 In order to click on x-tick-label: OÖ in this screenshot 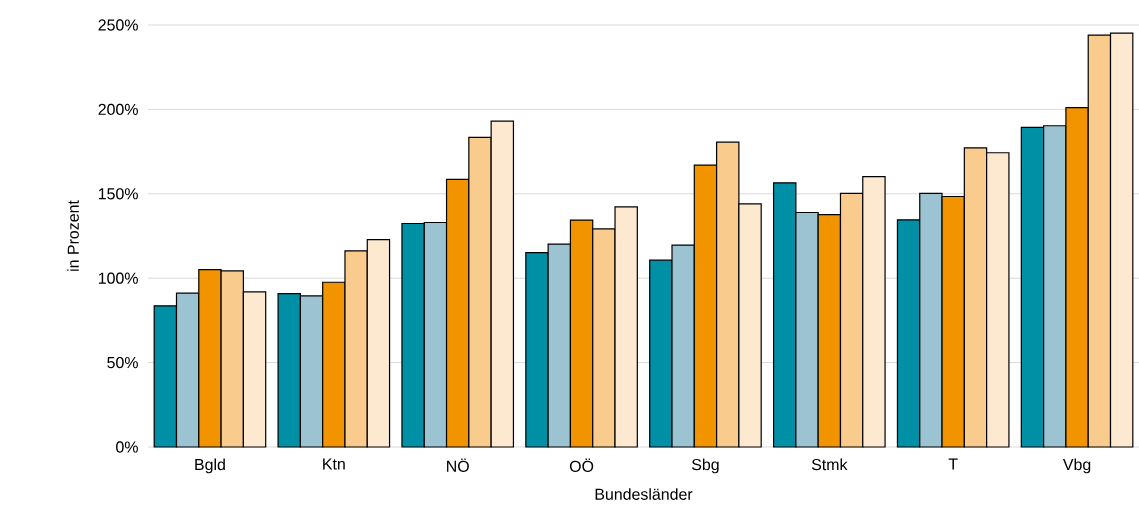, I will do `click(581, 465)`.